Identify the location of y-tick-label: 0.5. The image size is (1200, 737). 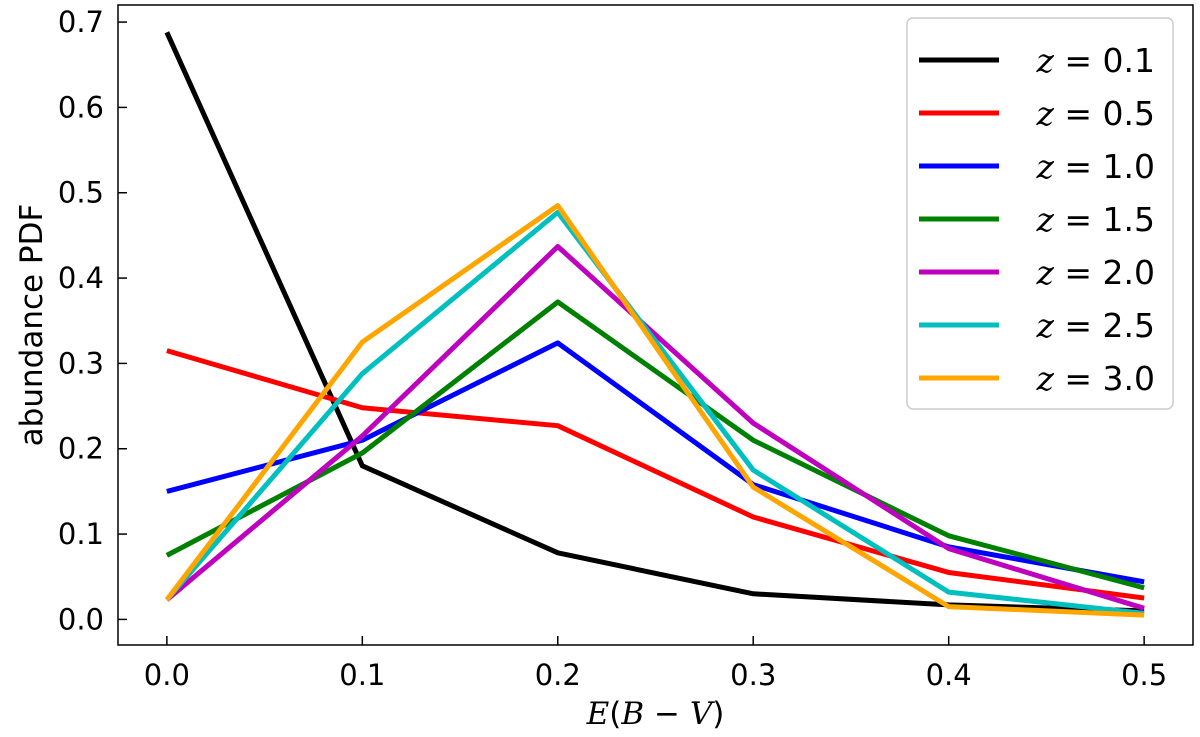
(81, 193).